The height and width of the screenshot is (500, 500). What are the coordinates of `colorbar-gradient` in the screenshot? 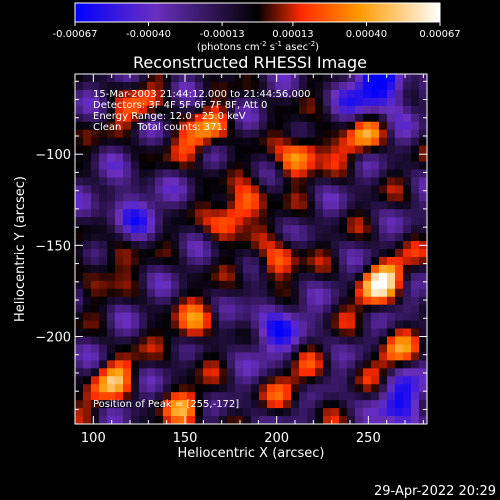 It's located at (257, 12).